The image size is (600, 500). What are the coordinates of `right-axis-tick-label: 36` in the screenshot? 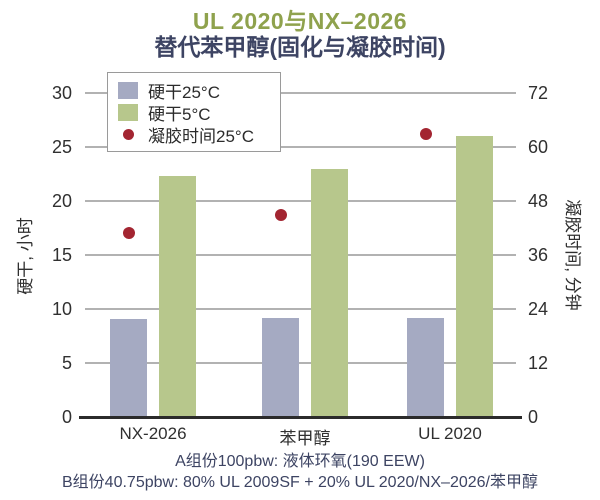 It's located at (538, 255).